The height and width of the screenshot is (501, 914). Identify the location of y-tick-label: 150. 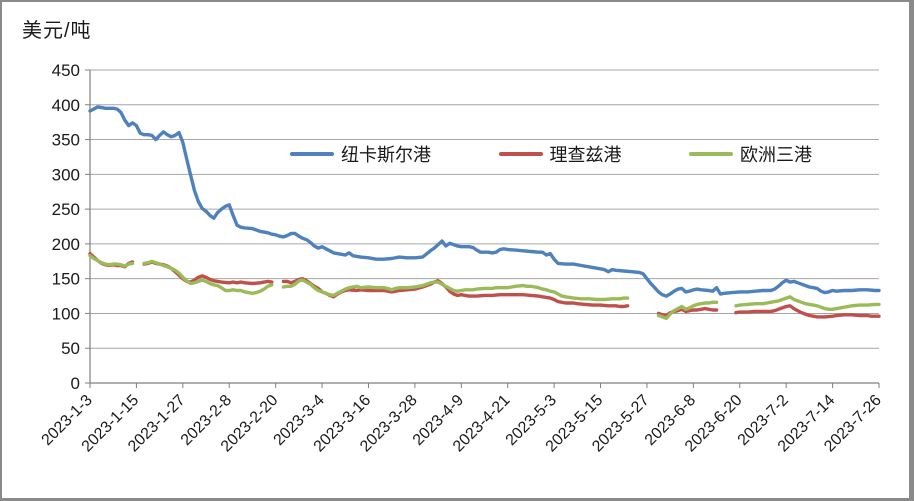
(66, 279).